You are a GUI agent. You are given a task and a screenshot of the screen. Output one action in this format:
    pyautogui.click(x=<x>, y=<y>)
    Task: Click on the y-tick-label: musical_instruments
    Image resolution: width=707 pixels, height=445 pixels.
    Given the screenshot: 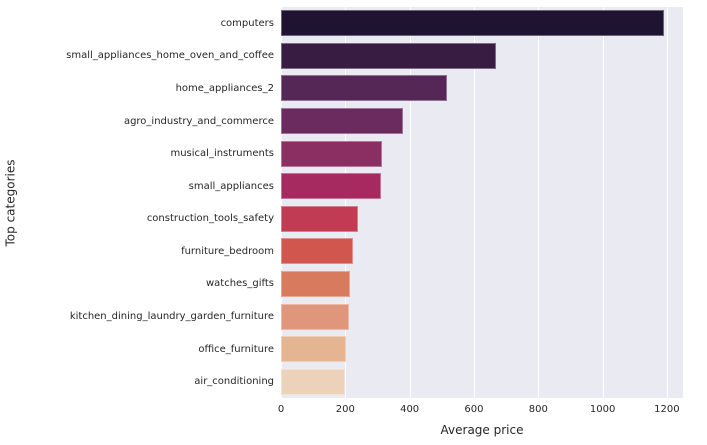 What is the action you would take?
    pyautogui.click(x=222, y=154)
    